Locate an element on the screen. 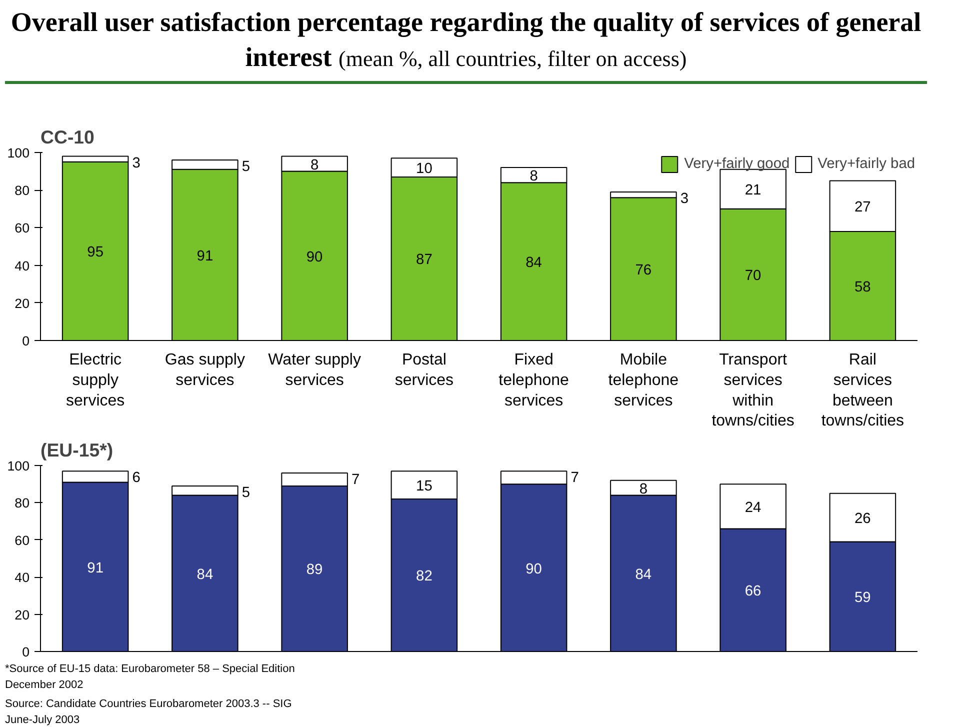 The height and width of the screenshot is (727, 962). data-label: 89 is located at coordinates (314, 570).